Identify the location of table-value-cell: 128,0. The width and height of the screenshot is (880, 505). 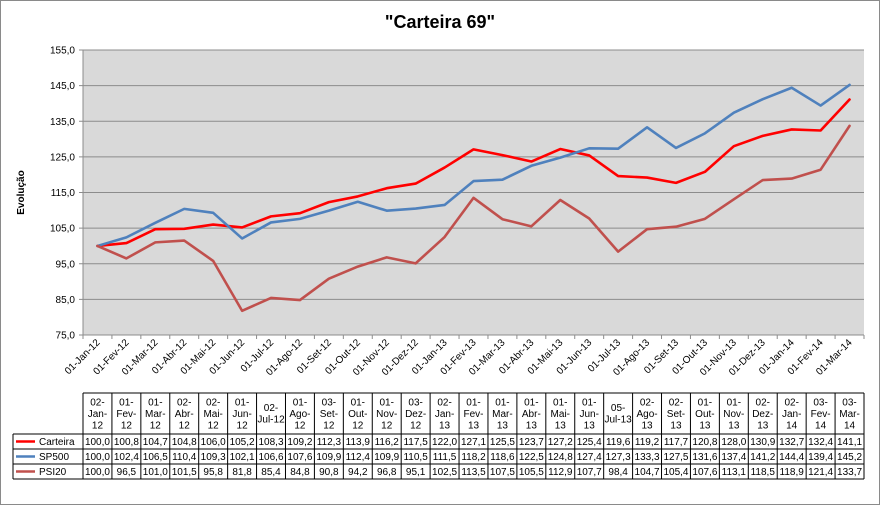
(733, 442).